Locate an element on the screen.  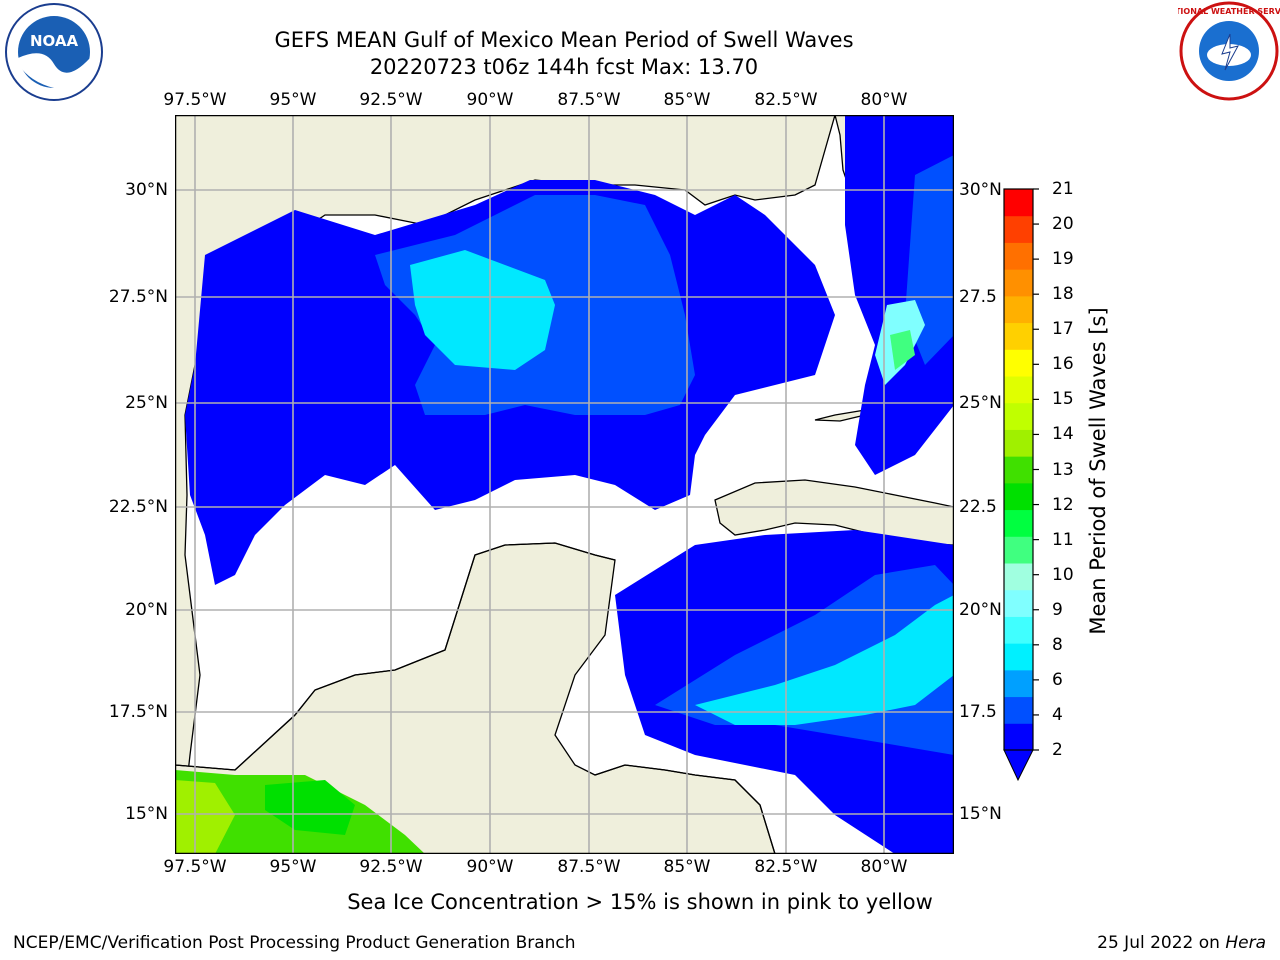
lat-label-left: 25°N is located at coordinates (146, 403).